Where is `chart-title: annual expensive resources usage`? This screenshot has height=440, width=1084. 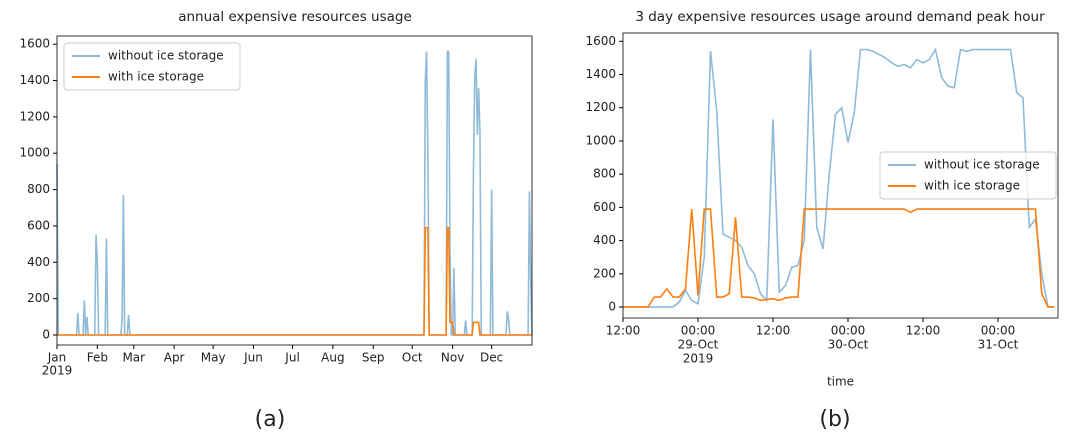
chart-title: annual expensive resources usage is located at coordinates (295, 17).